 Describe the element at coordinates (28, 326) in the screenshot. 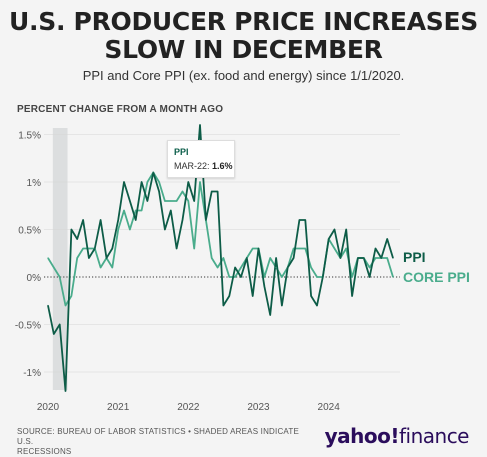

I see `y-tick-label: -0.5%` at that location.